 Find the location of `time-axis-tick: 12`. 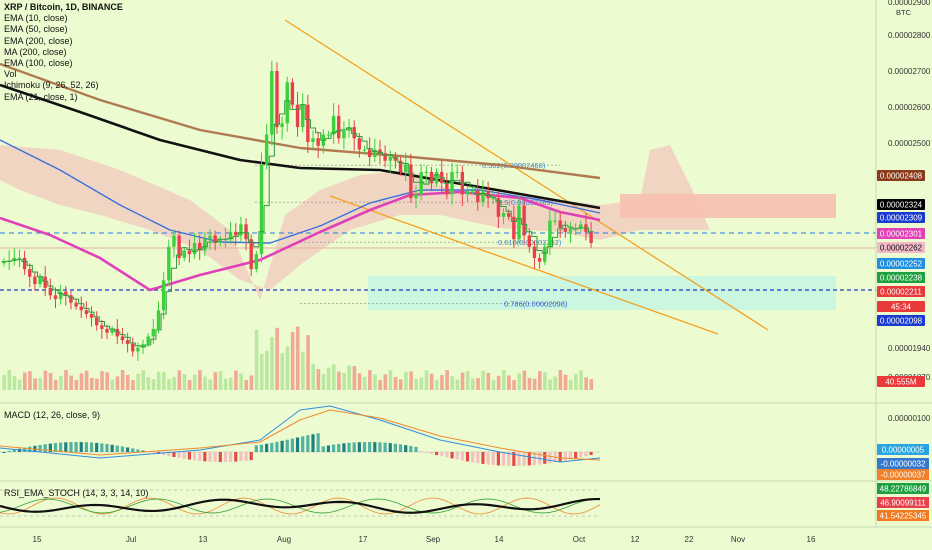

time-axis-tick: 12 is located at coordinates (635, 539).